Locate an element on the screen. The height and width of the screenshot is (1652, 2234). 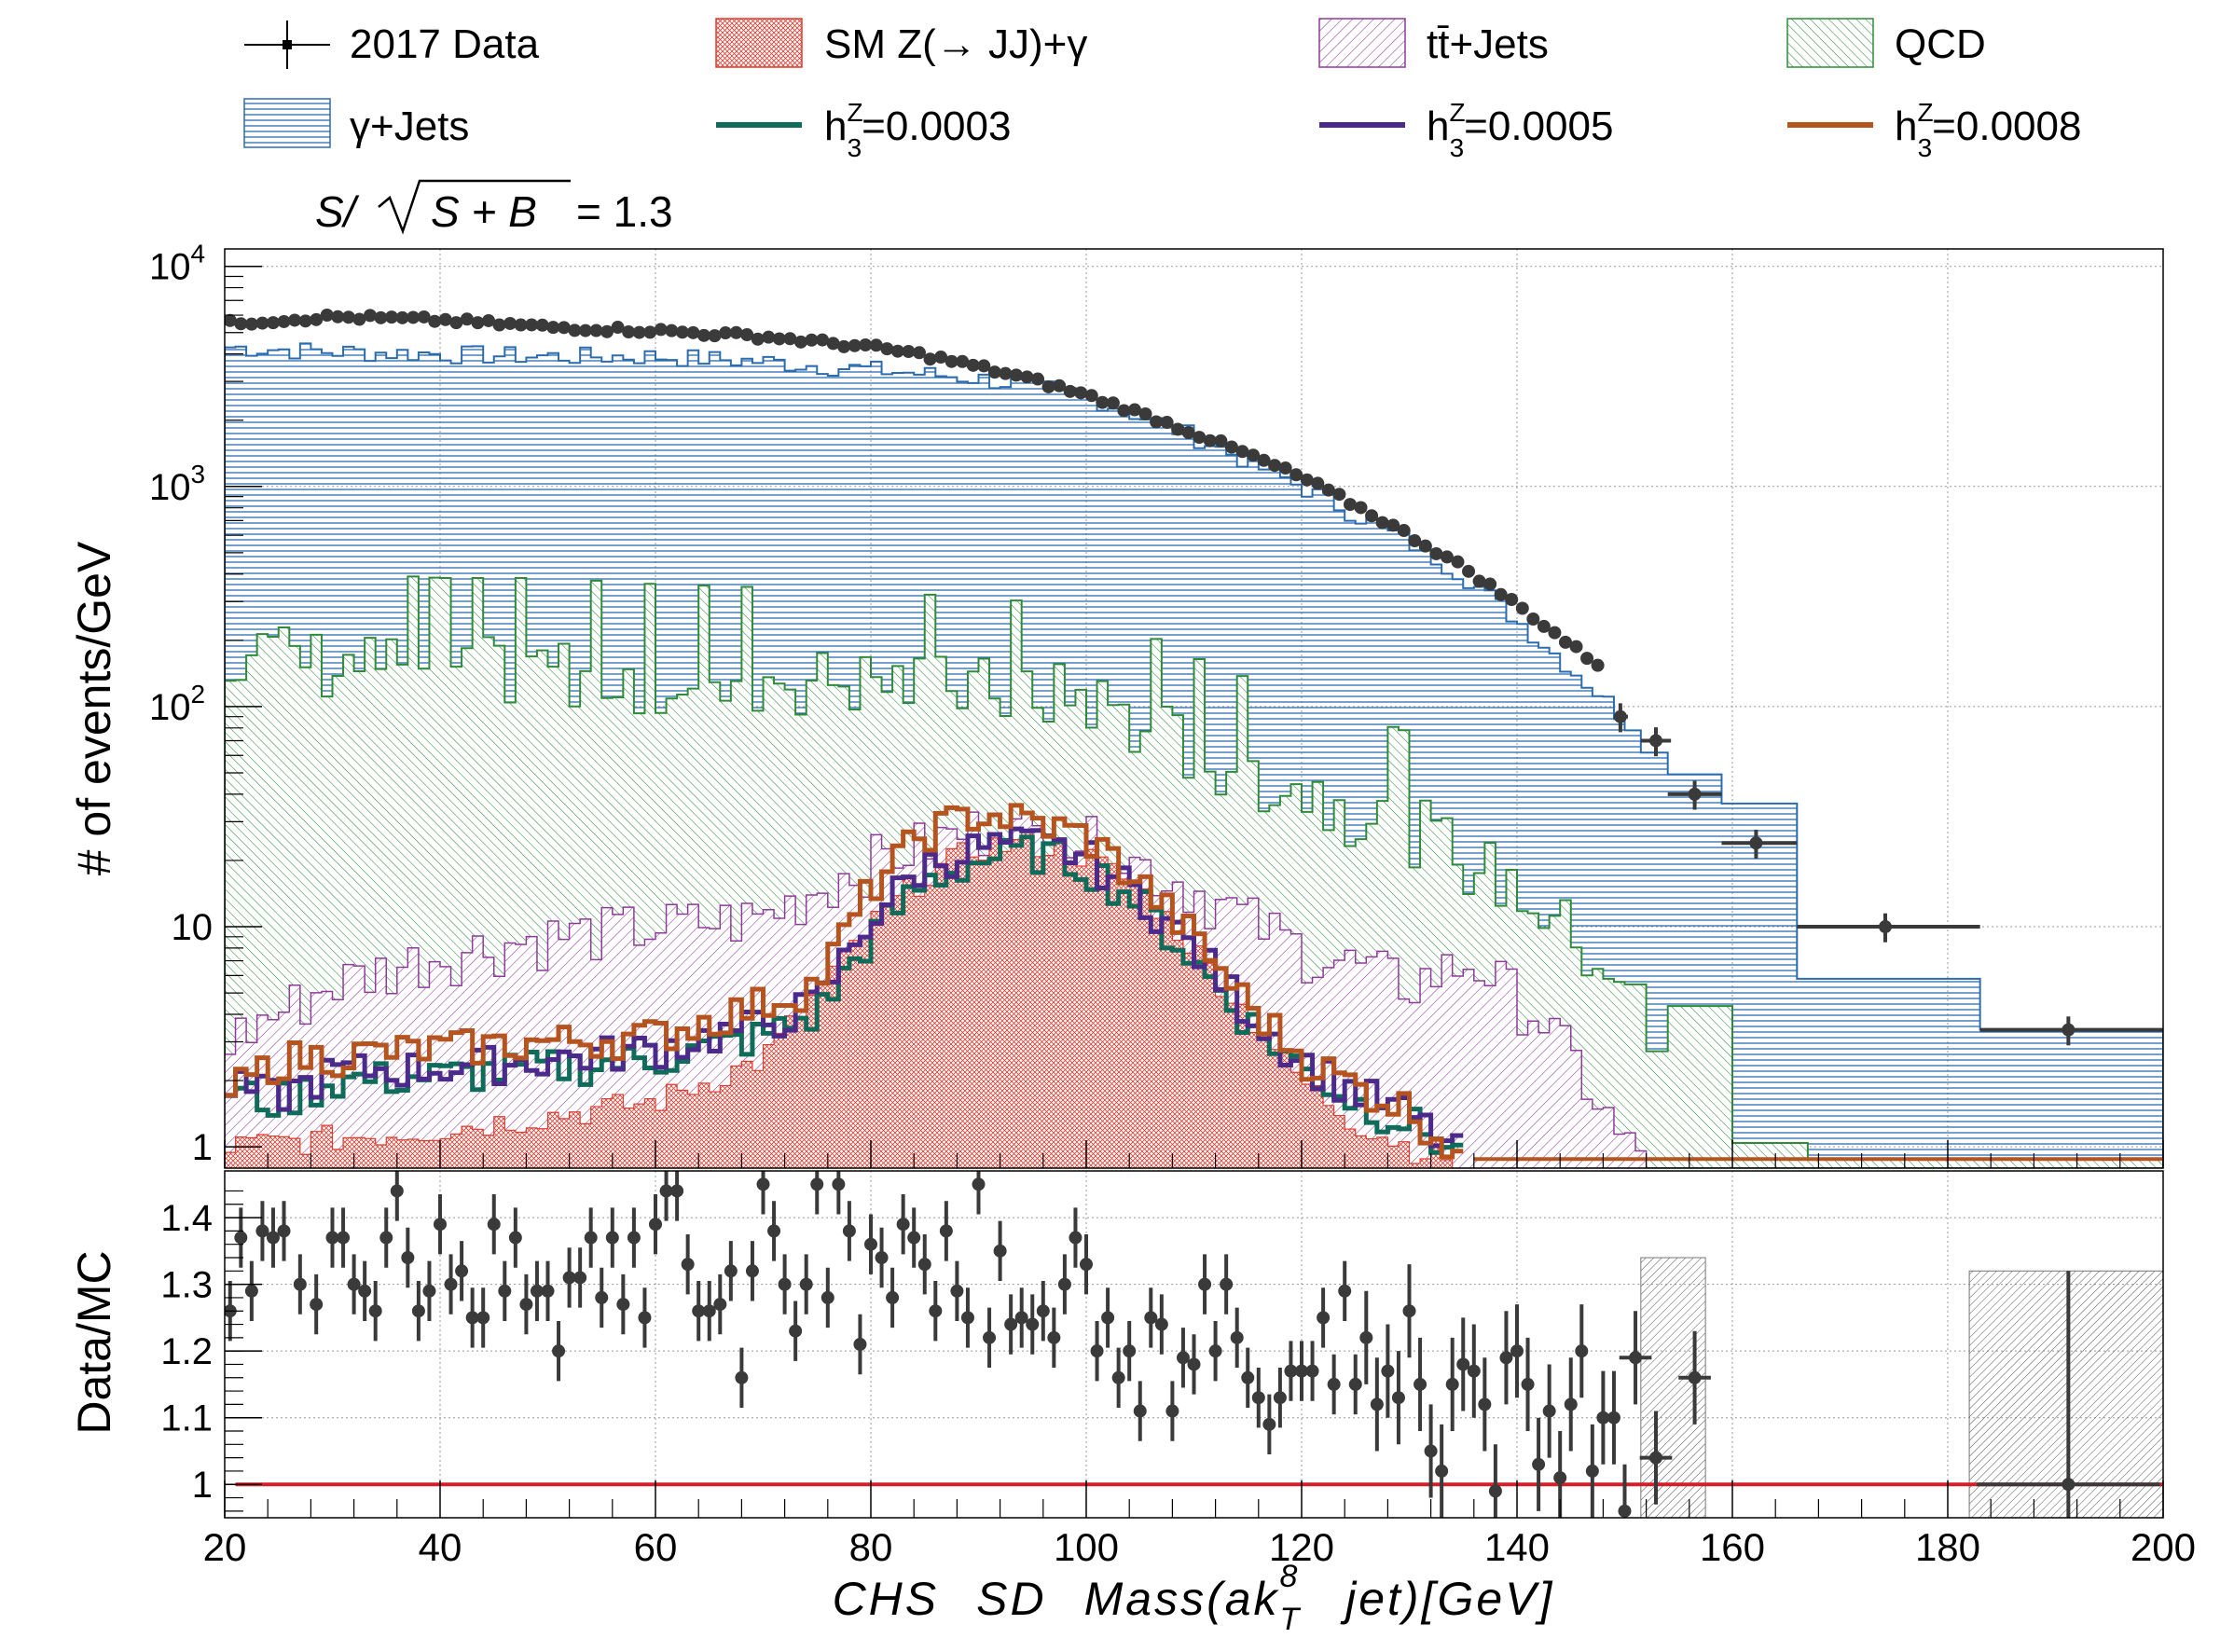
legend-entry-ttbar: tt̄+Jets is located at coordinates (1433, 43).